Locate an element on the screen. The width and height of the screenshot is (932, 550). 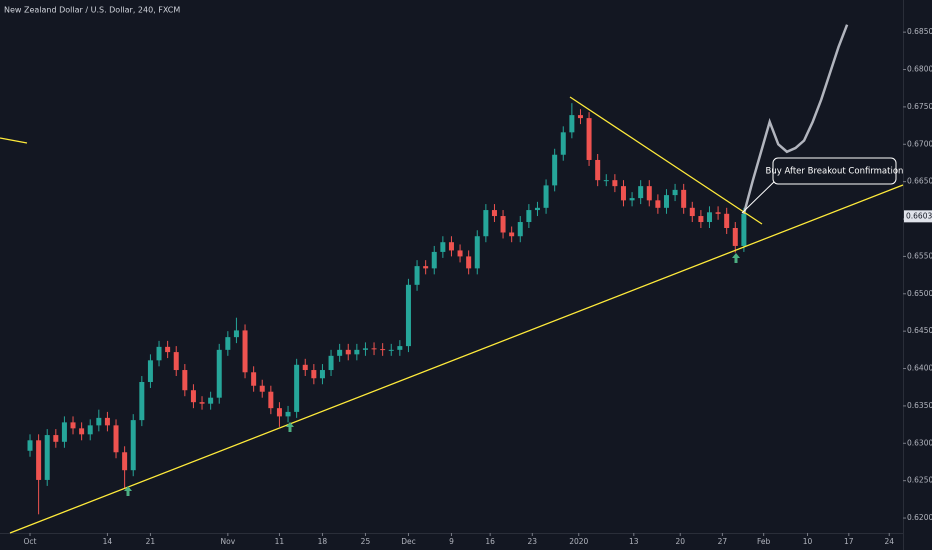
x-tick-label: 21 is located at coordinates (151, 541).